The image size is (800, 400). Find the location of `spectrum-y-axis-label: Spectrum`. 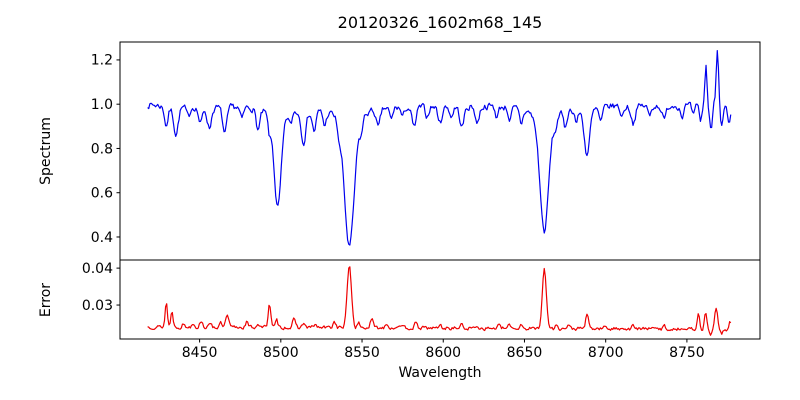

spectrum-y-axis-label: Spectrum is located at coordinates (46, 151).